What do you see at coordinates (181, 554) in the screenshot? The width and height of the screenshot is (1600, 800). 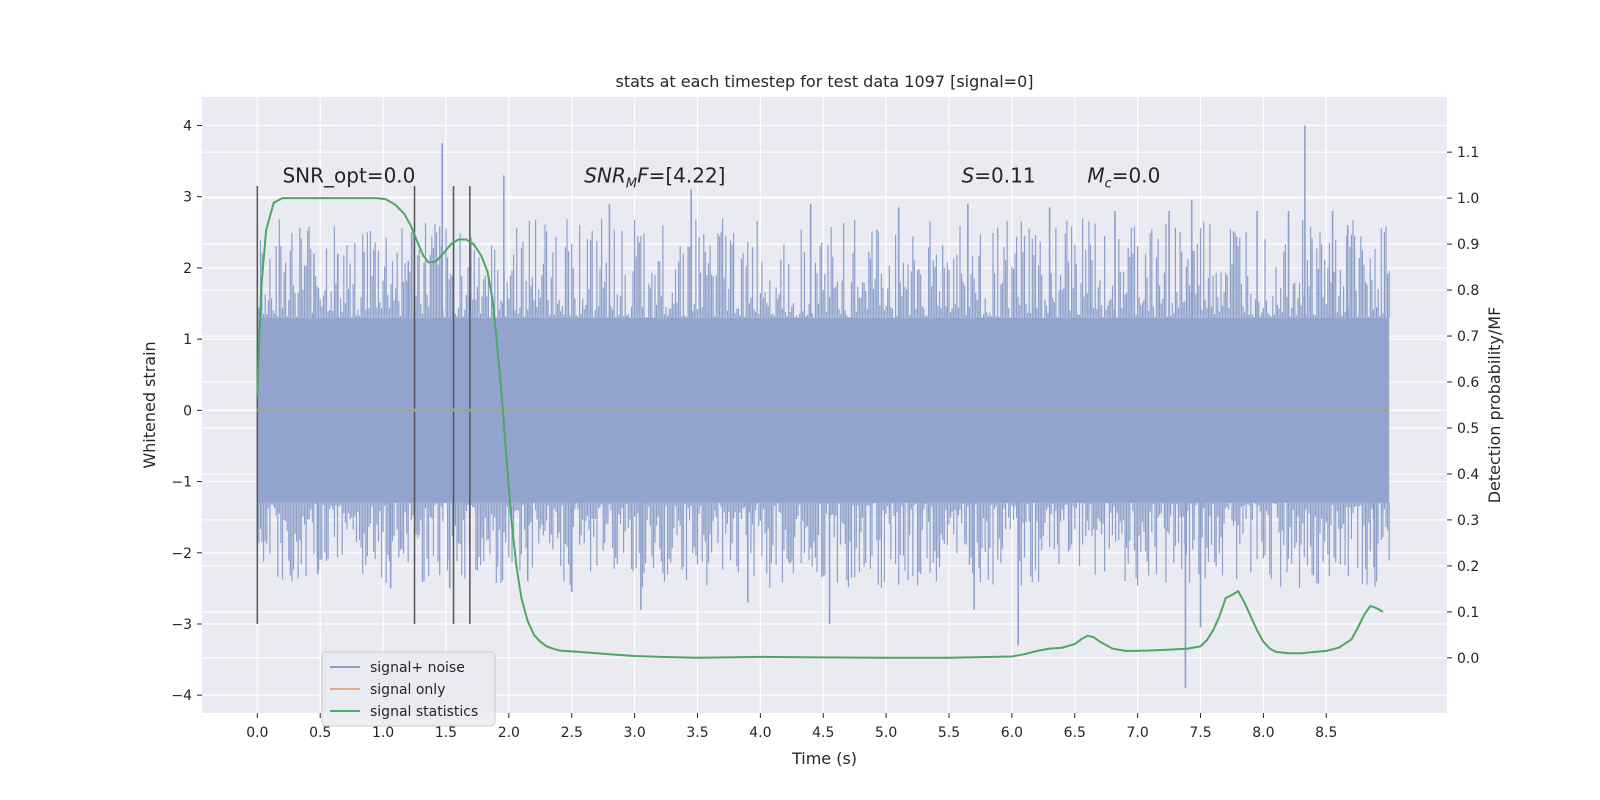 I see `y-tick-label: −2` at bounding box center [181, 554].